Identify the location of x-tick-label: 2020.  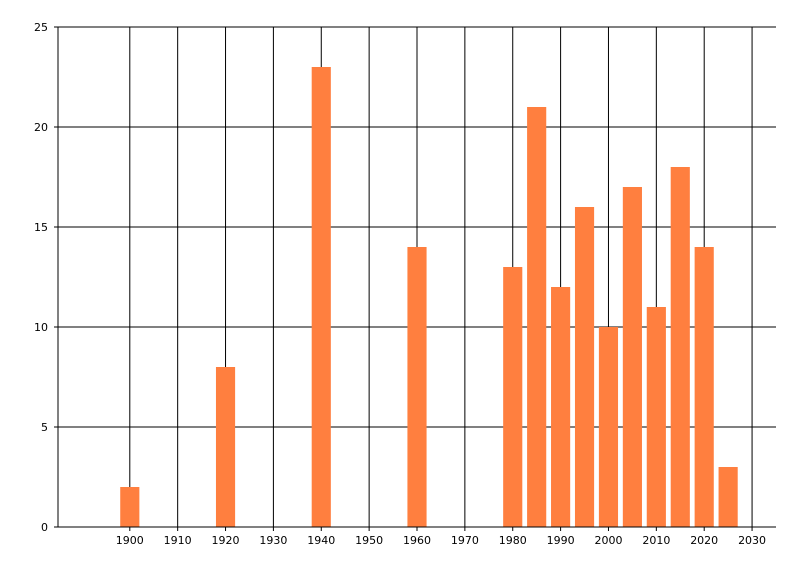
(704, 540).